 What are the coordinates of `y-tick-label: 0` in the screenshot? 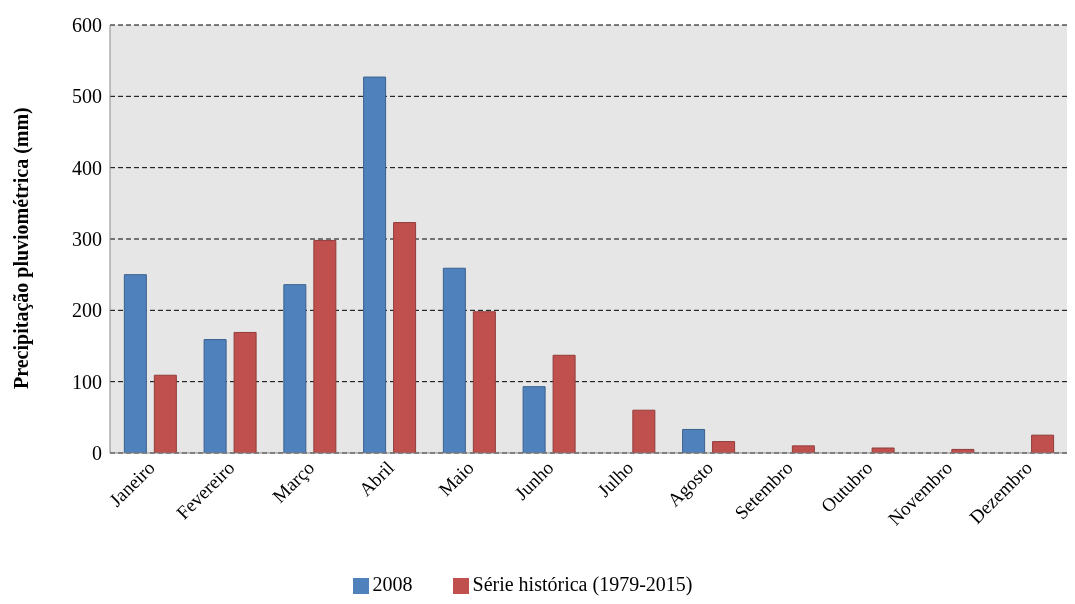 It's located at (97, 453).